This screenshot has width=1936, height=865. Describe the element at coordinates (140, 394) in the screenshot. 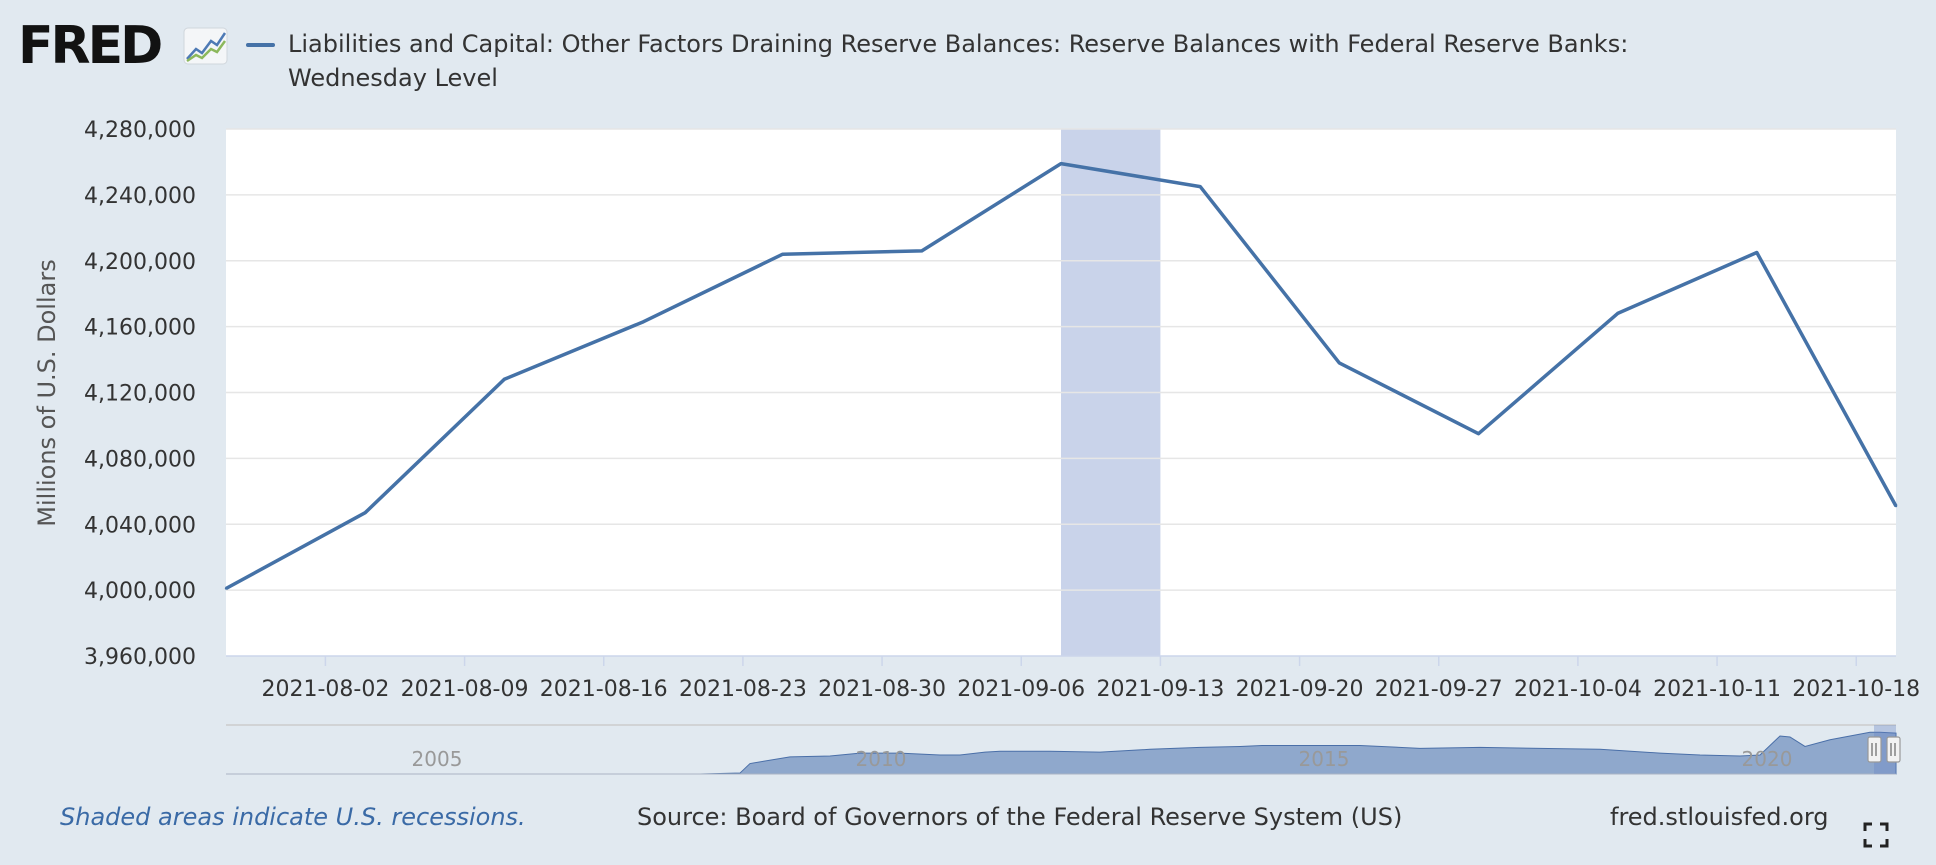

I see `y-tick-label: 4,120,000` at that location.